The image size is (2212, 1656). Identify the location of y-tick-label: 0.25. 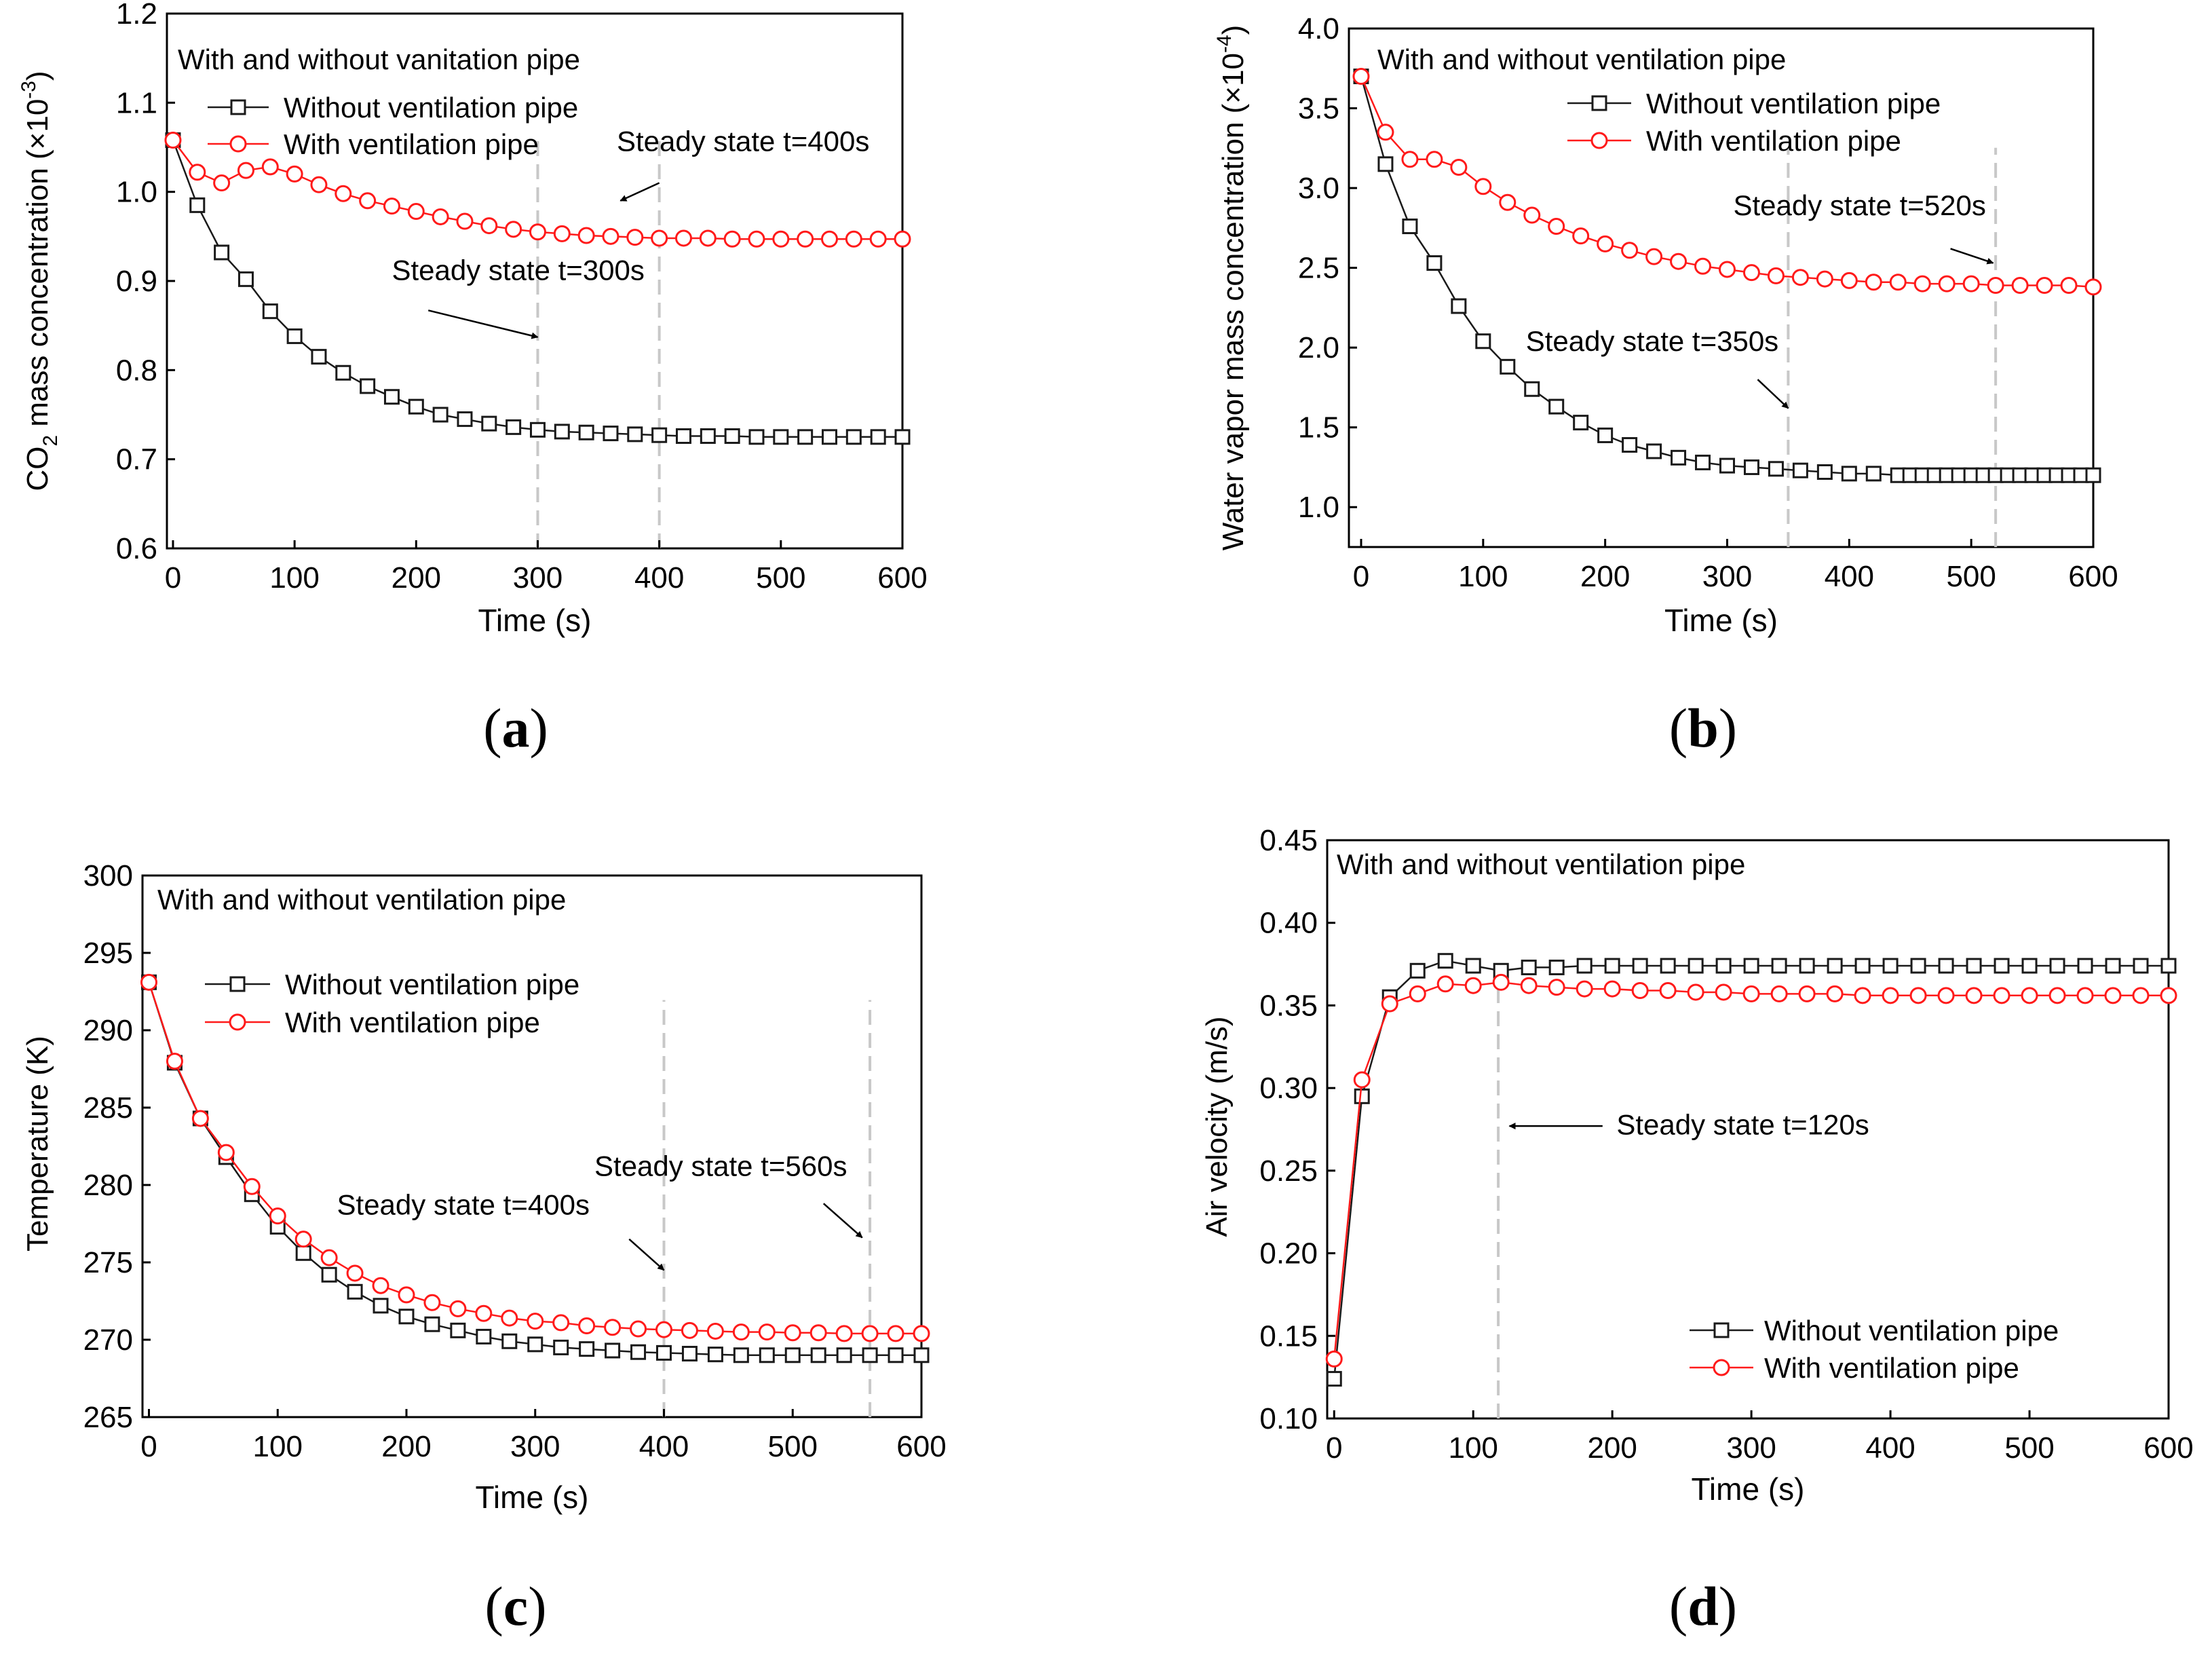
(1288, 1171).